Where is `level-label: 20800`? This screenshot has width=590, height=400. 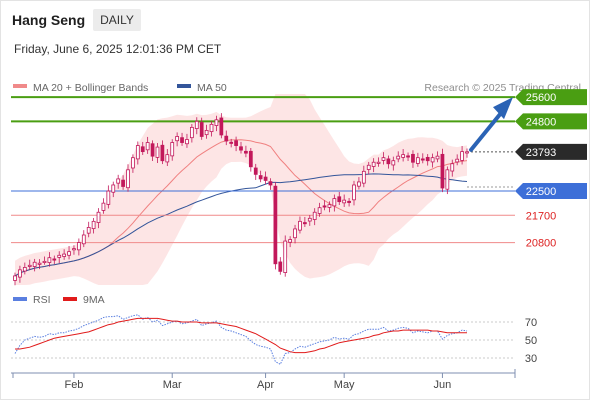 level-label: 20800 is located at coordinates (541, 244).